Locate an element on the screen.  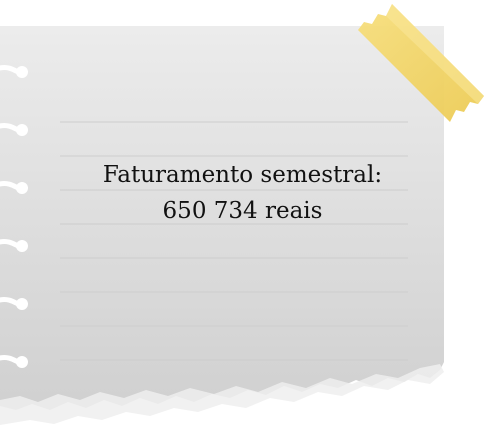
torn-edge-highlight is located at coordinates (222, 394).